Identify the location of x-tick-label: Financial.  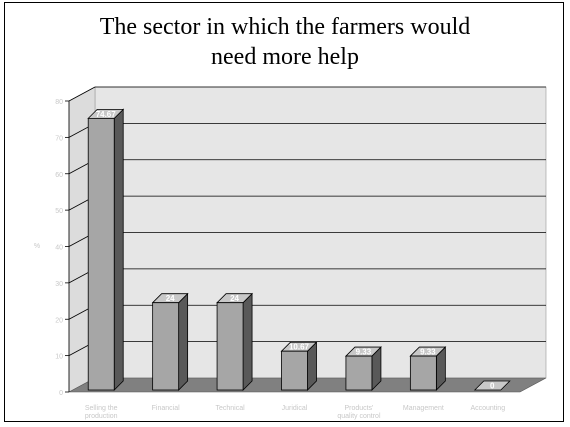
(166, 408).